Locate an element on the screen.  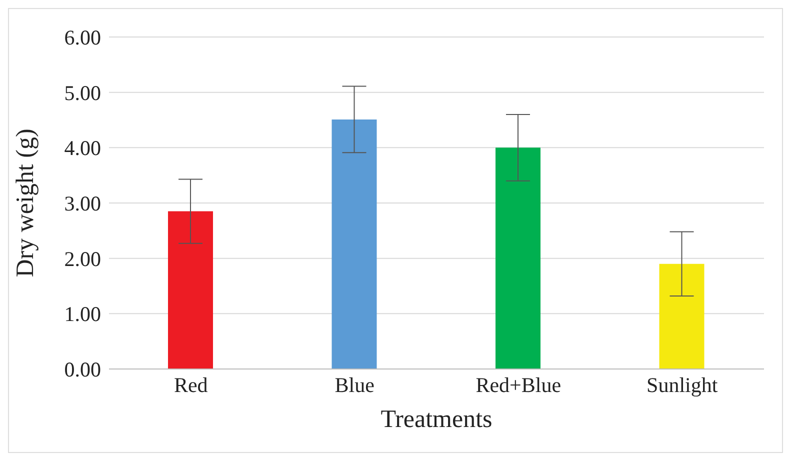
y-tick-label: 4.00 is located at coordinates (82, 148).